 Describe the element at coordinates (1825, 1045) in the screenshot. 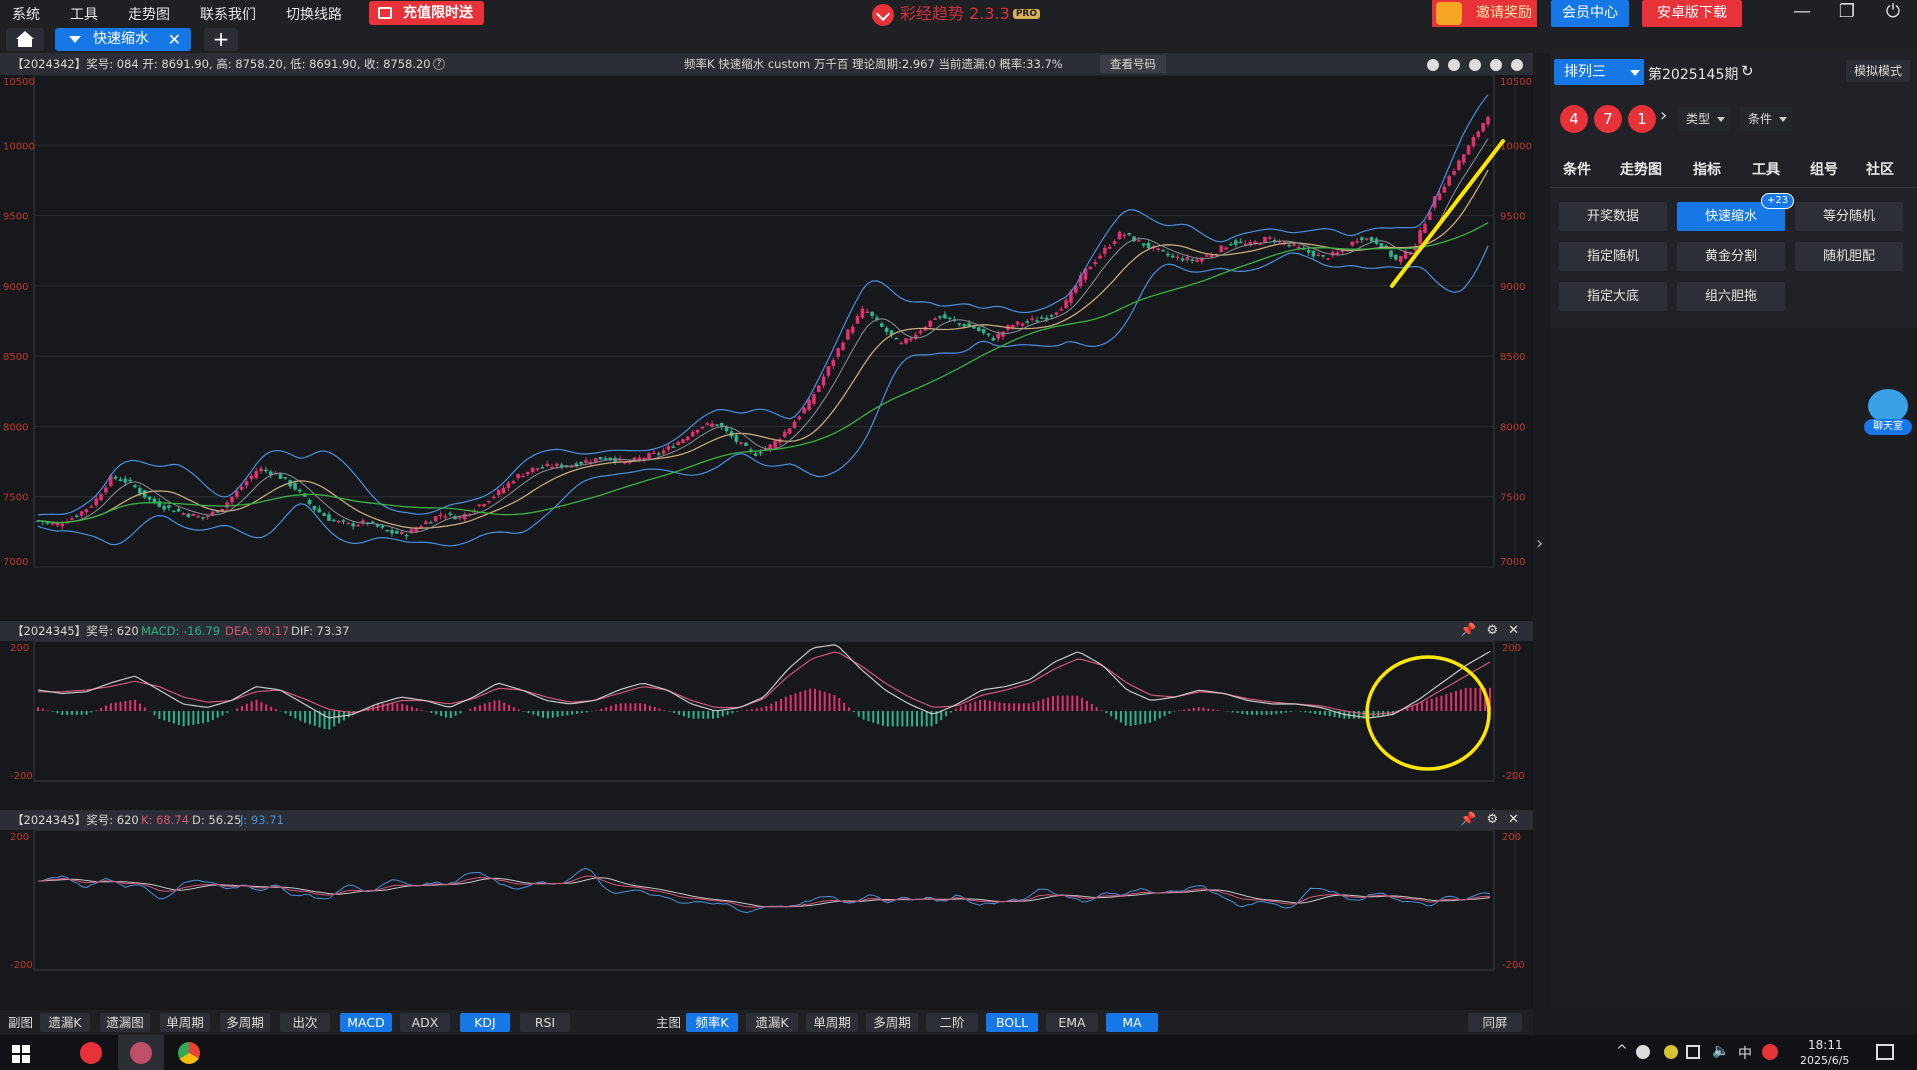

I see `clock-time: 18:11` at that location.